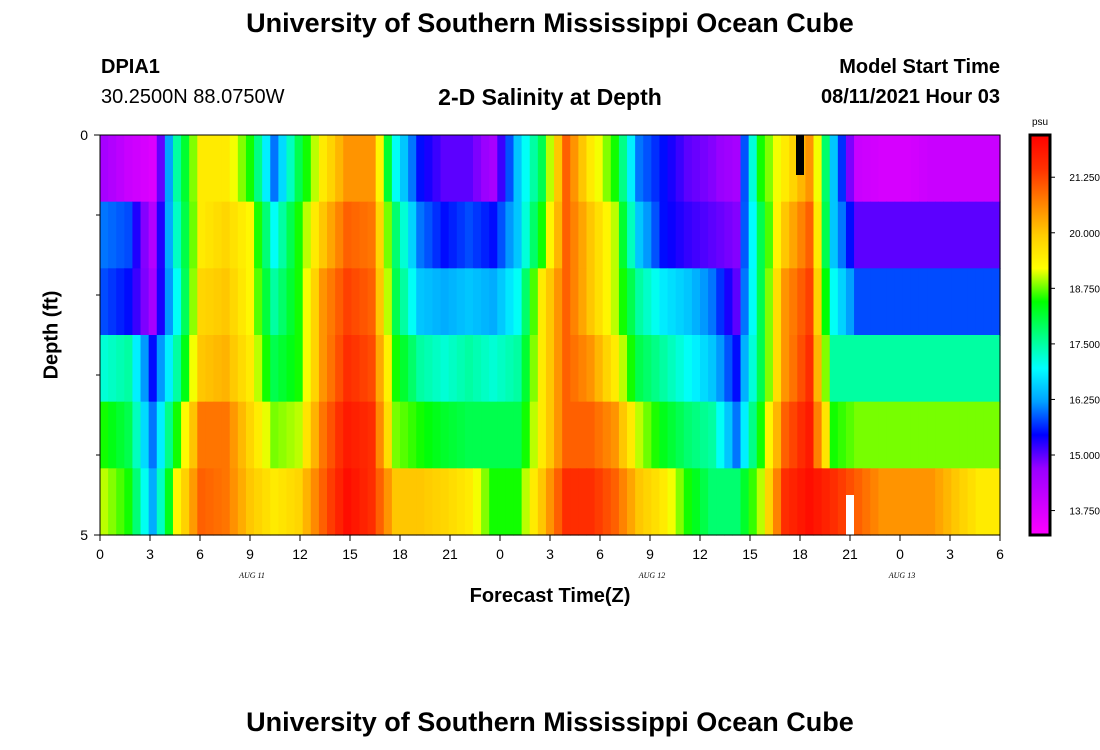  What do you see at coordinates (1084, 400) in the screenshot?
I see `colorbar-tick-label: 16.250` at bounding box center [1084, 400].